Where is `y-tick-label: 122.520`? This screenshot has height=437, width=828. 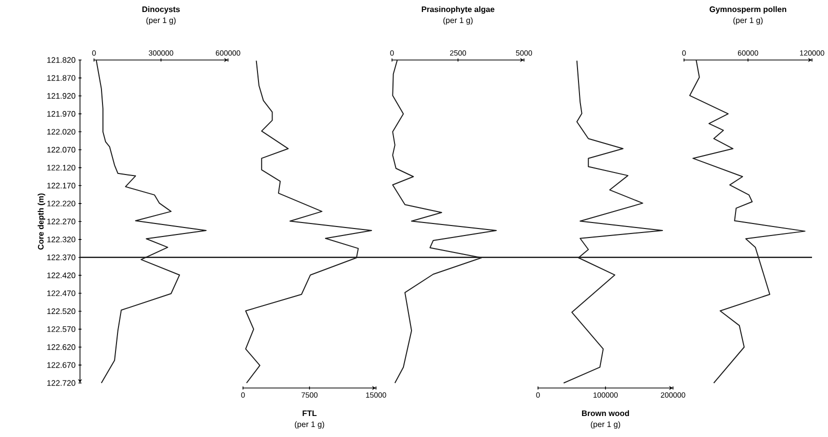 y-tick-label: 122.520 is located at coordinates (61, 311).